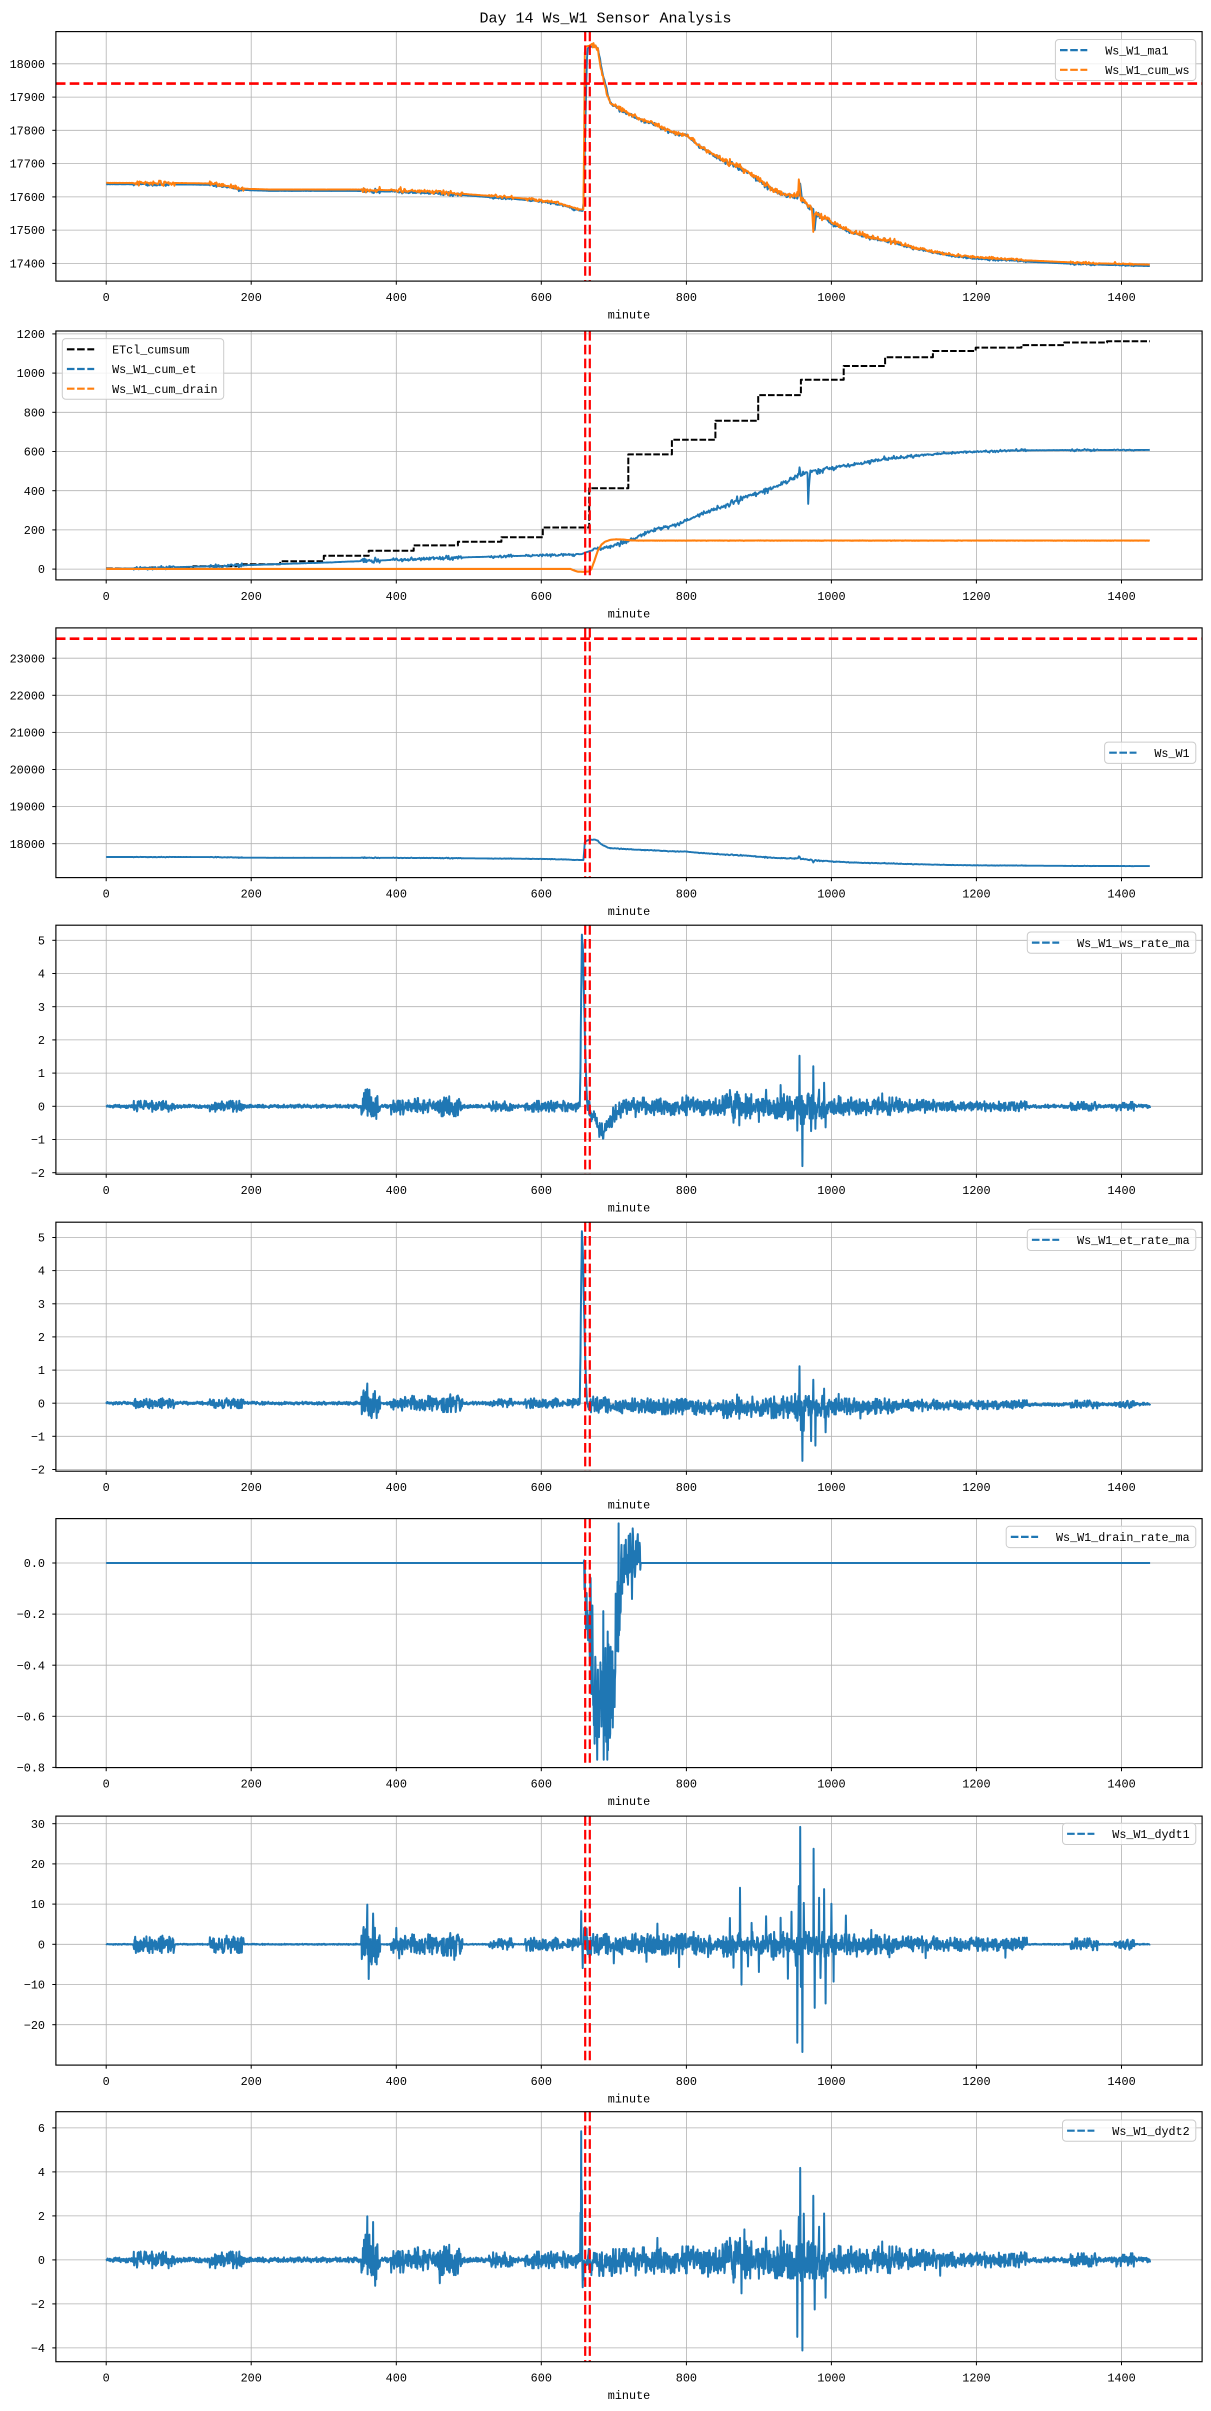 This screenshot has height=2411, width=1211. What do you see at coordinates (605, 18) in the screenshot?
I see `svg-text: Day 14 Ws_W1 Sensor Analysis` at bounding box center [605, 18].